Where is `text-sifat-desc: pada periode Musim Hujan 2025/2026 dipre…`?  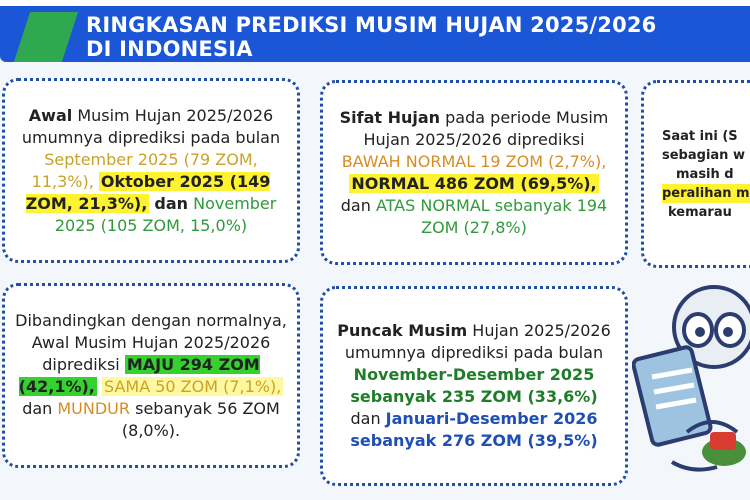
text-sifat-desc: pada periode Musim Hujan 2025/2026 dipre… is located at coordinates (486, 128).